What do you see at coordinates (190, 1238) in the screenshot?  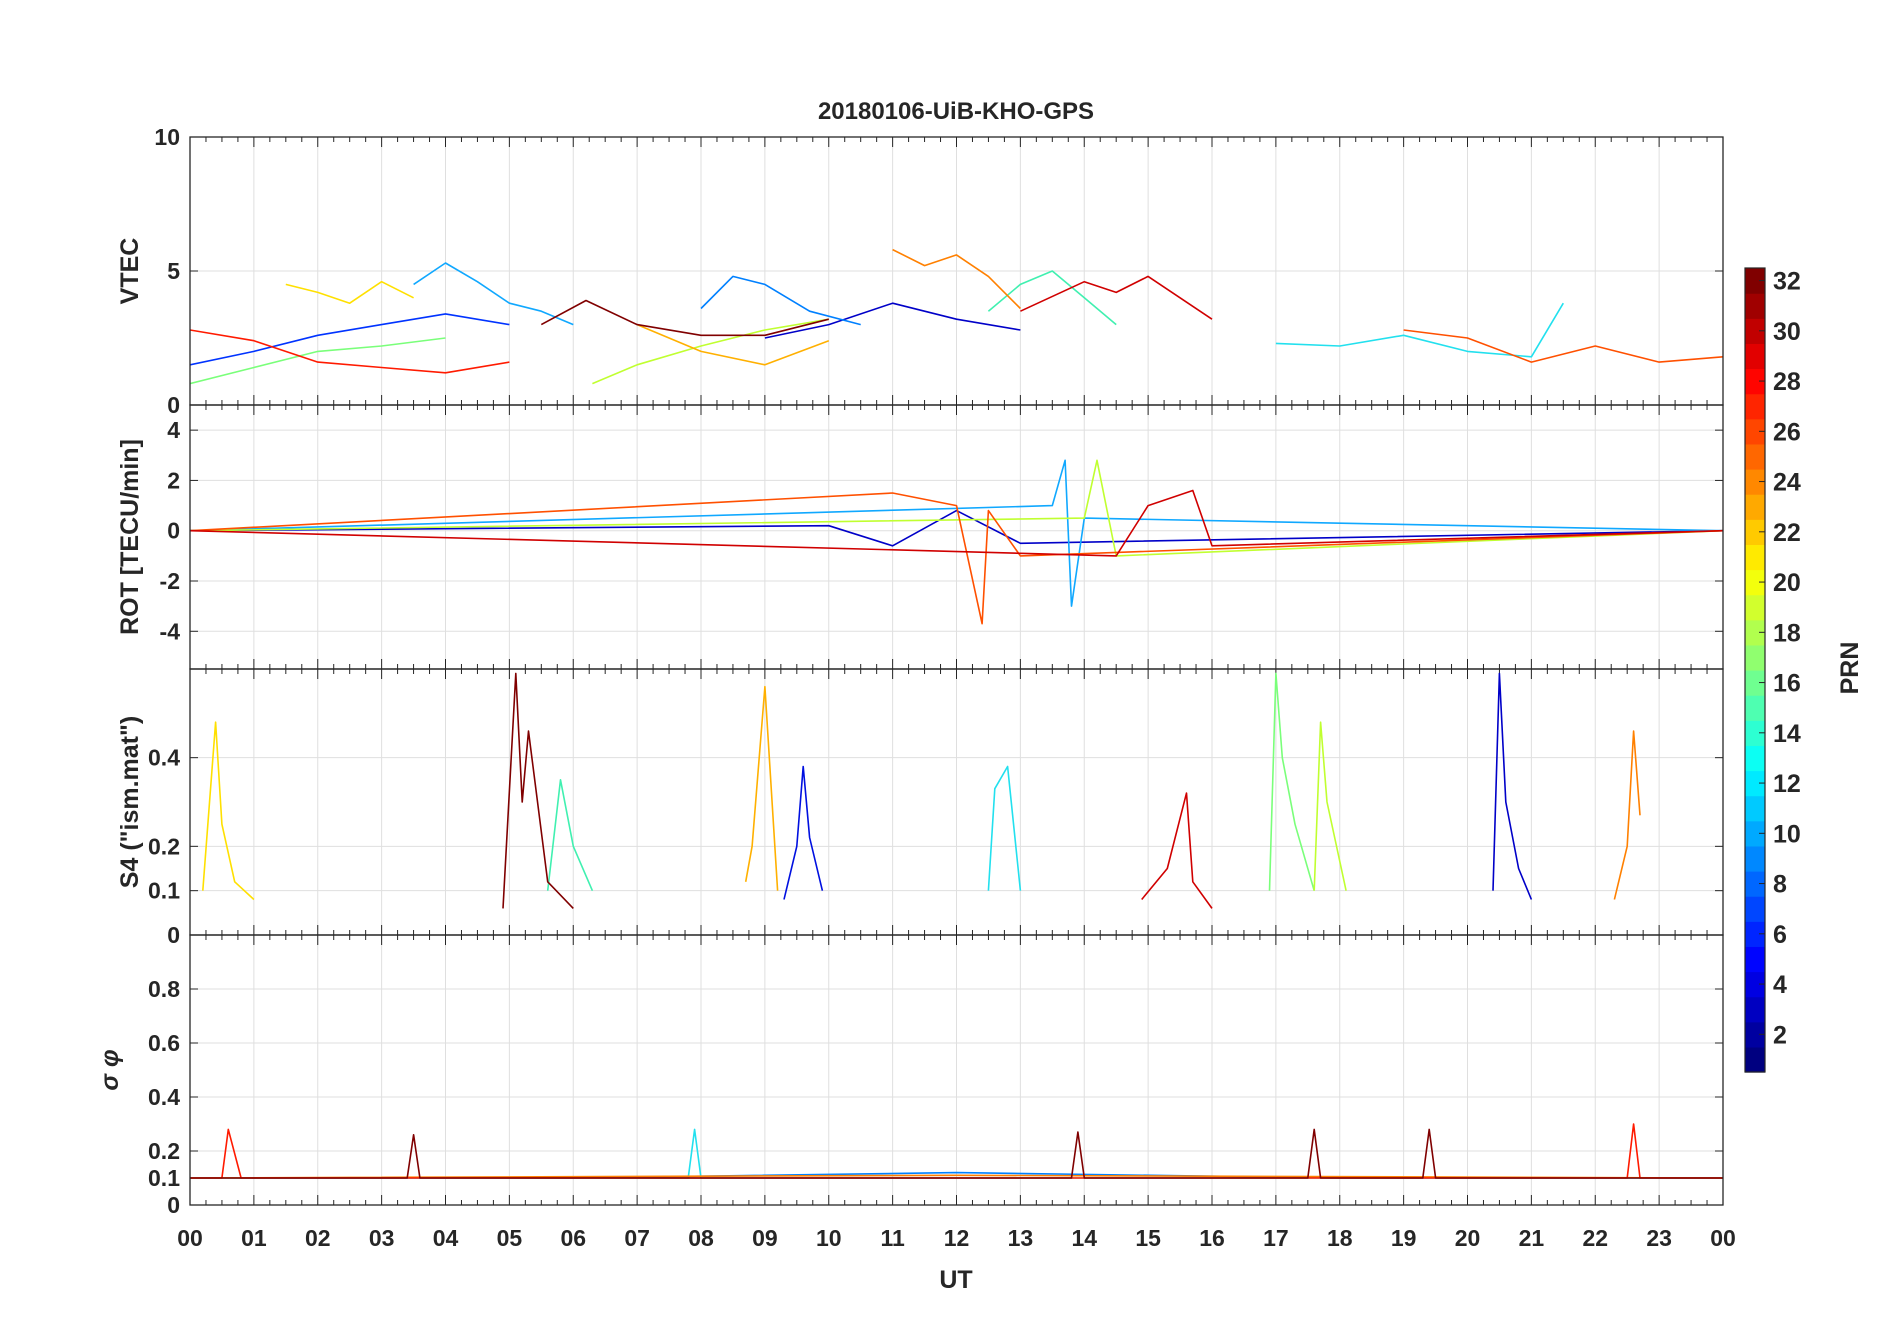 I see `x-tick-label: 00` at bounding box center [190, 1238].